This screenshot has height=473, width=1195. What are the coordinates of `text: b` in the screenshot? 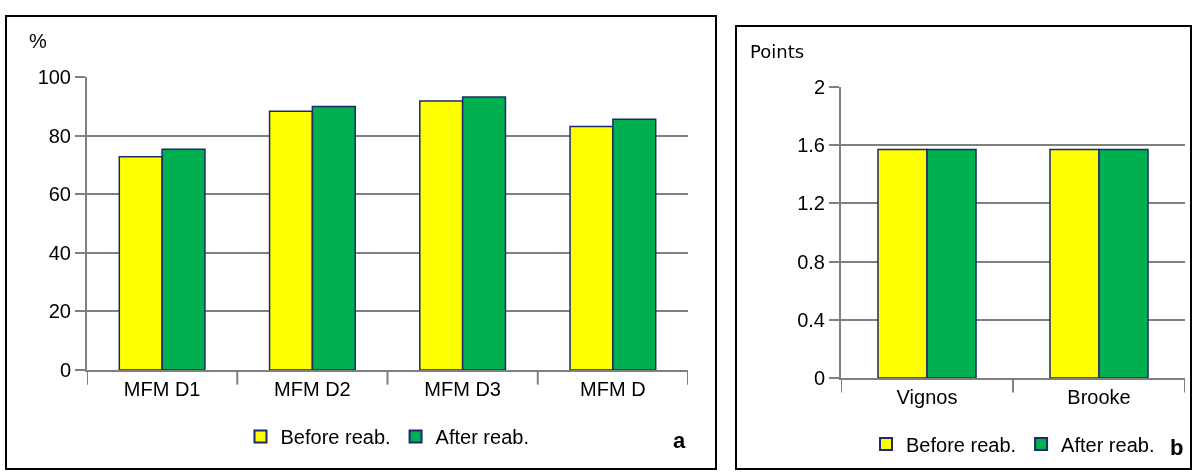 It's located at (1177, 447).